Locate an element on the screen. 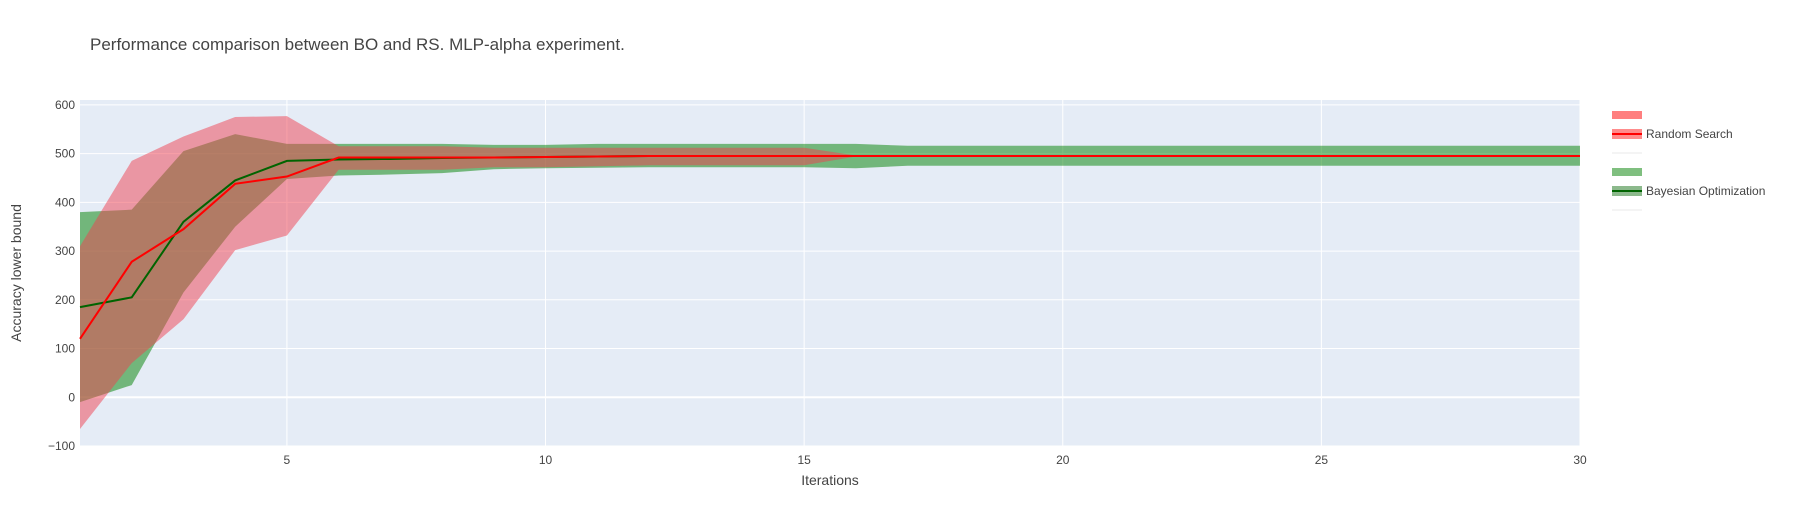 Image resolution: width=1798 pixels, height=525 pixels. legend-item: Random Search is located at coordinates (1672, 134).